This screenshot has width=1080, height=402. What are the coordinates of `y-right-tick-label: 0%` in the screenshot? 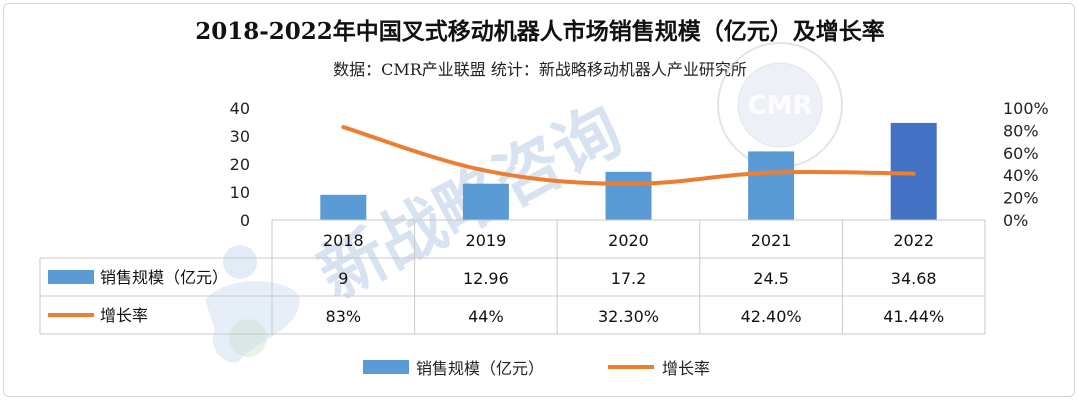 It's located at (1015, 220).